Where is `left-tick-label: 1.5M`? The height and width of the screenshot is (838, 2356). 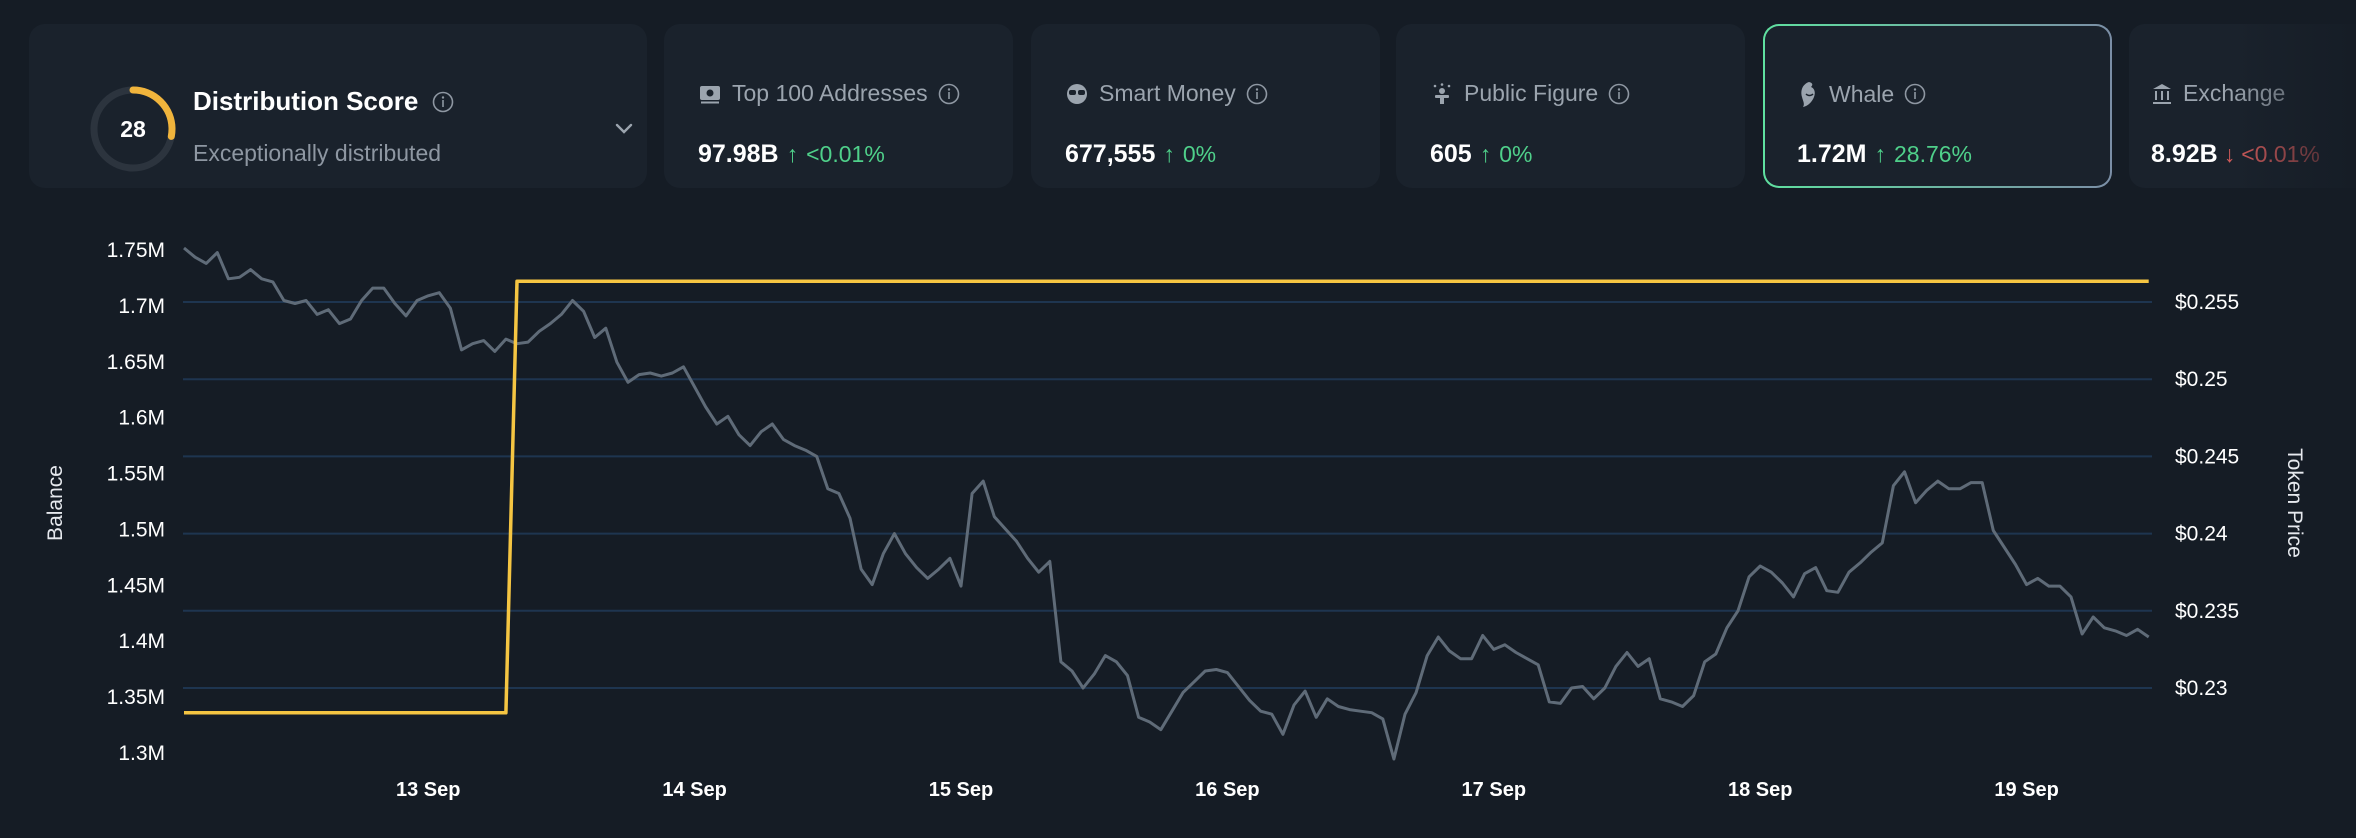
left-tick-label: 1.5M is located at coordinates (141, 529).